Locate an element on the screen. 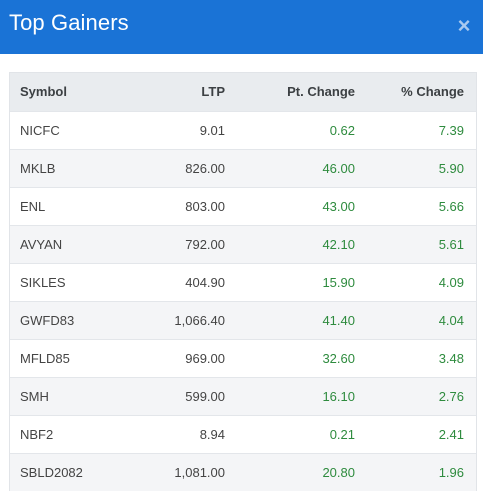 The height and width of the screenshot is (497, 483). cell-ltp: 599.00 is located at coordinates (205, 396).